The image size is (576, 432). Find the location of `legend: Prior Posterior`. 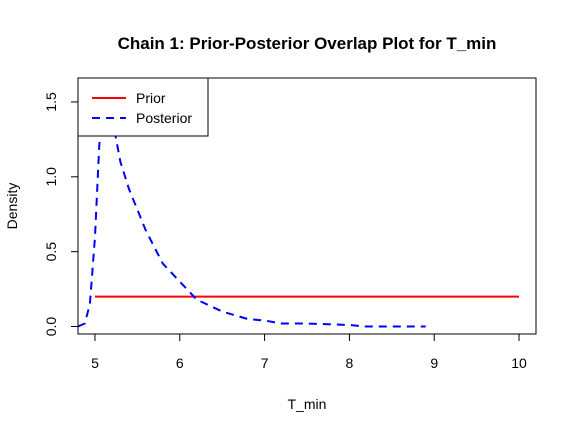

legend: Prior Posterior is located at coordinates (143, 107).